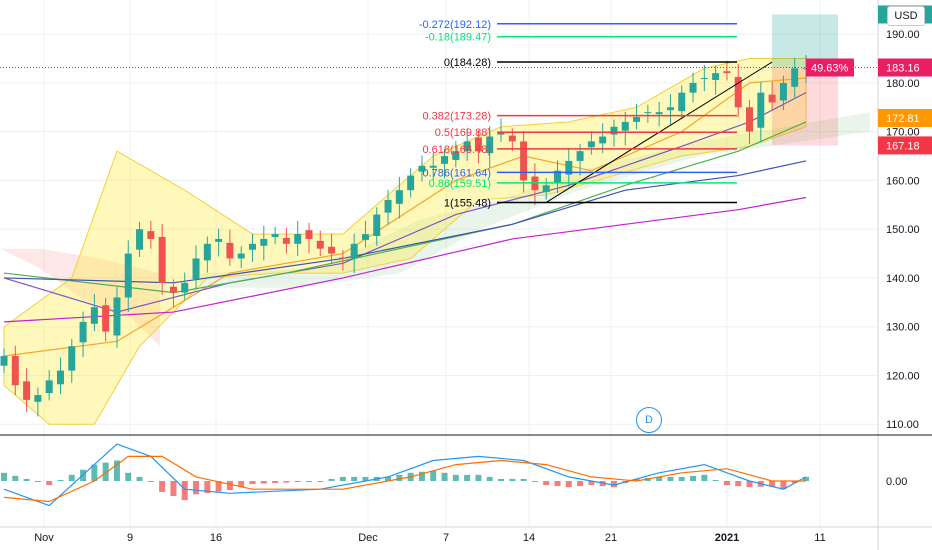  Describe the element at coordinates (458, 38) in the screenshot. I see `fib-level-label: -0.18(189.47)` at that location.